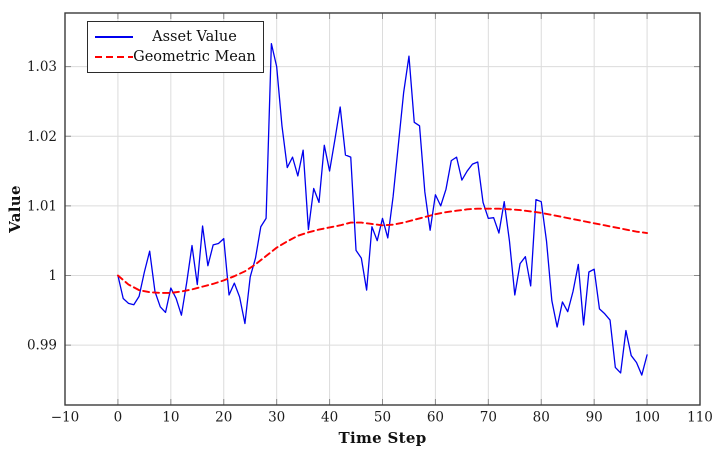  Describe the element at coordinates (223, 418) in the screenshot. I see `x-tick-label: 20` at that location.